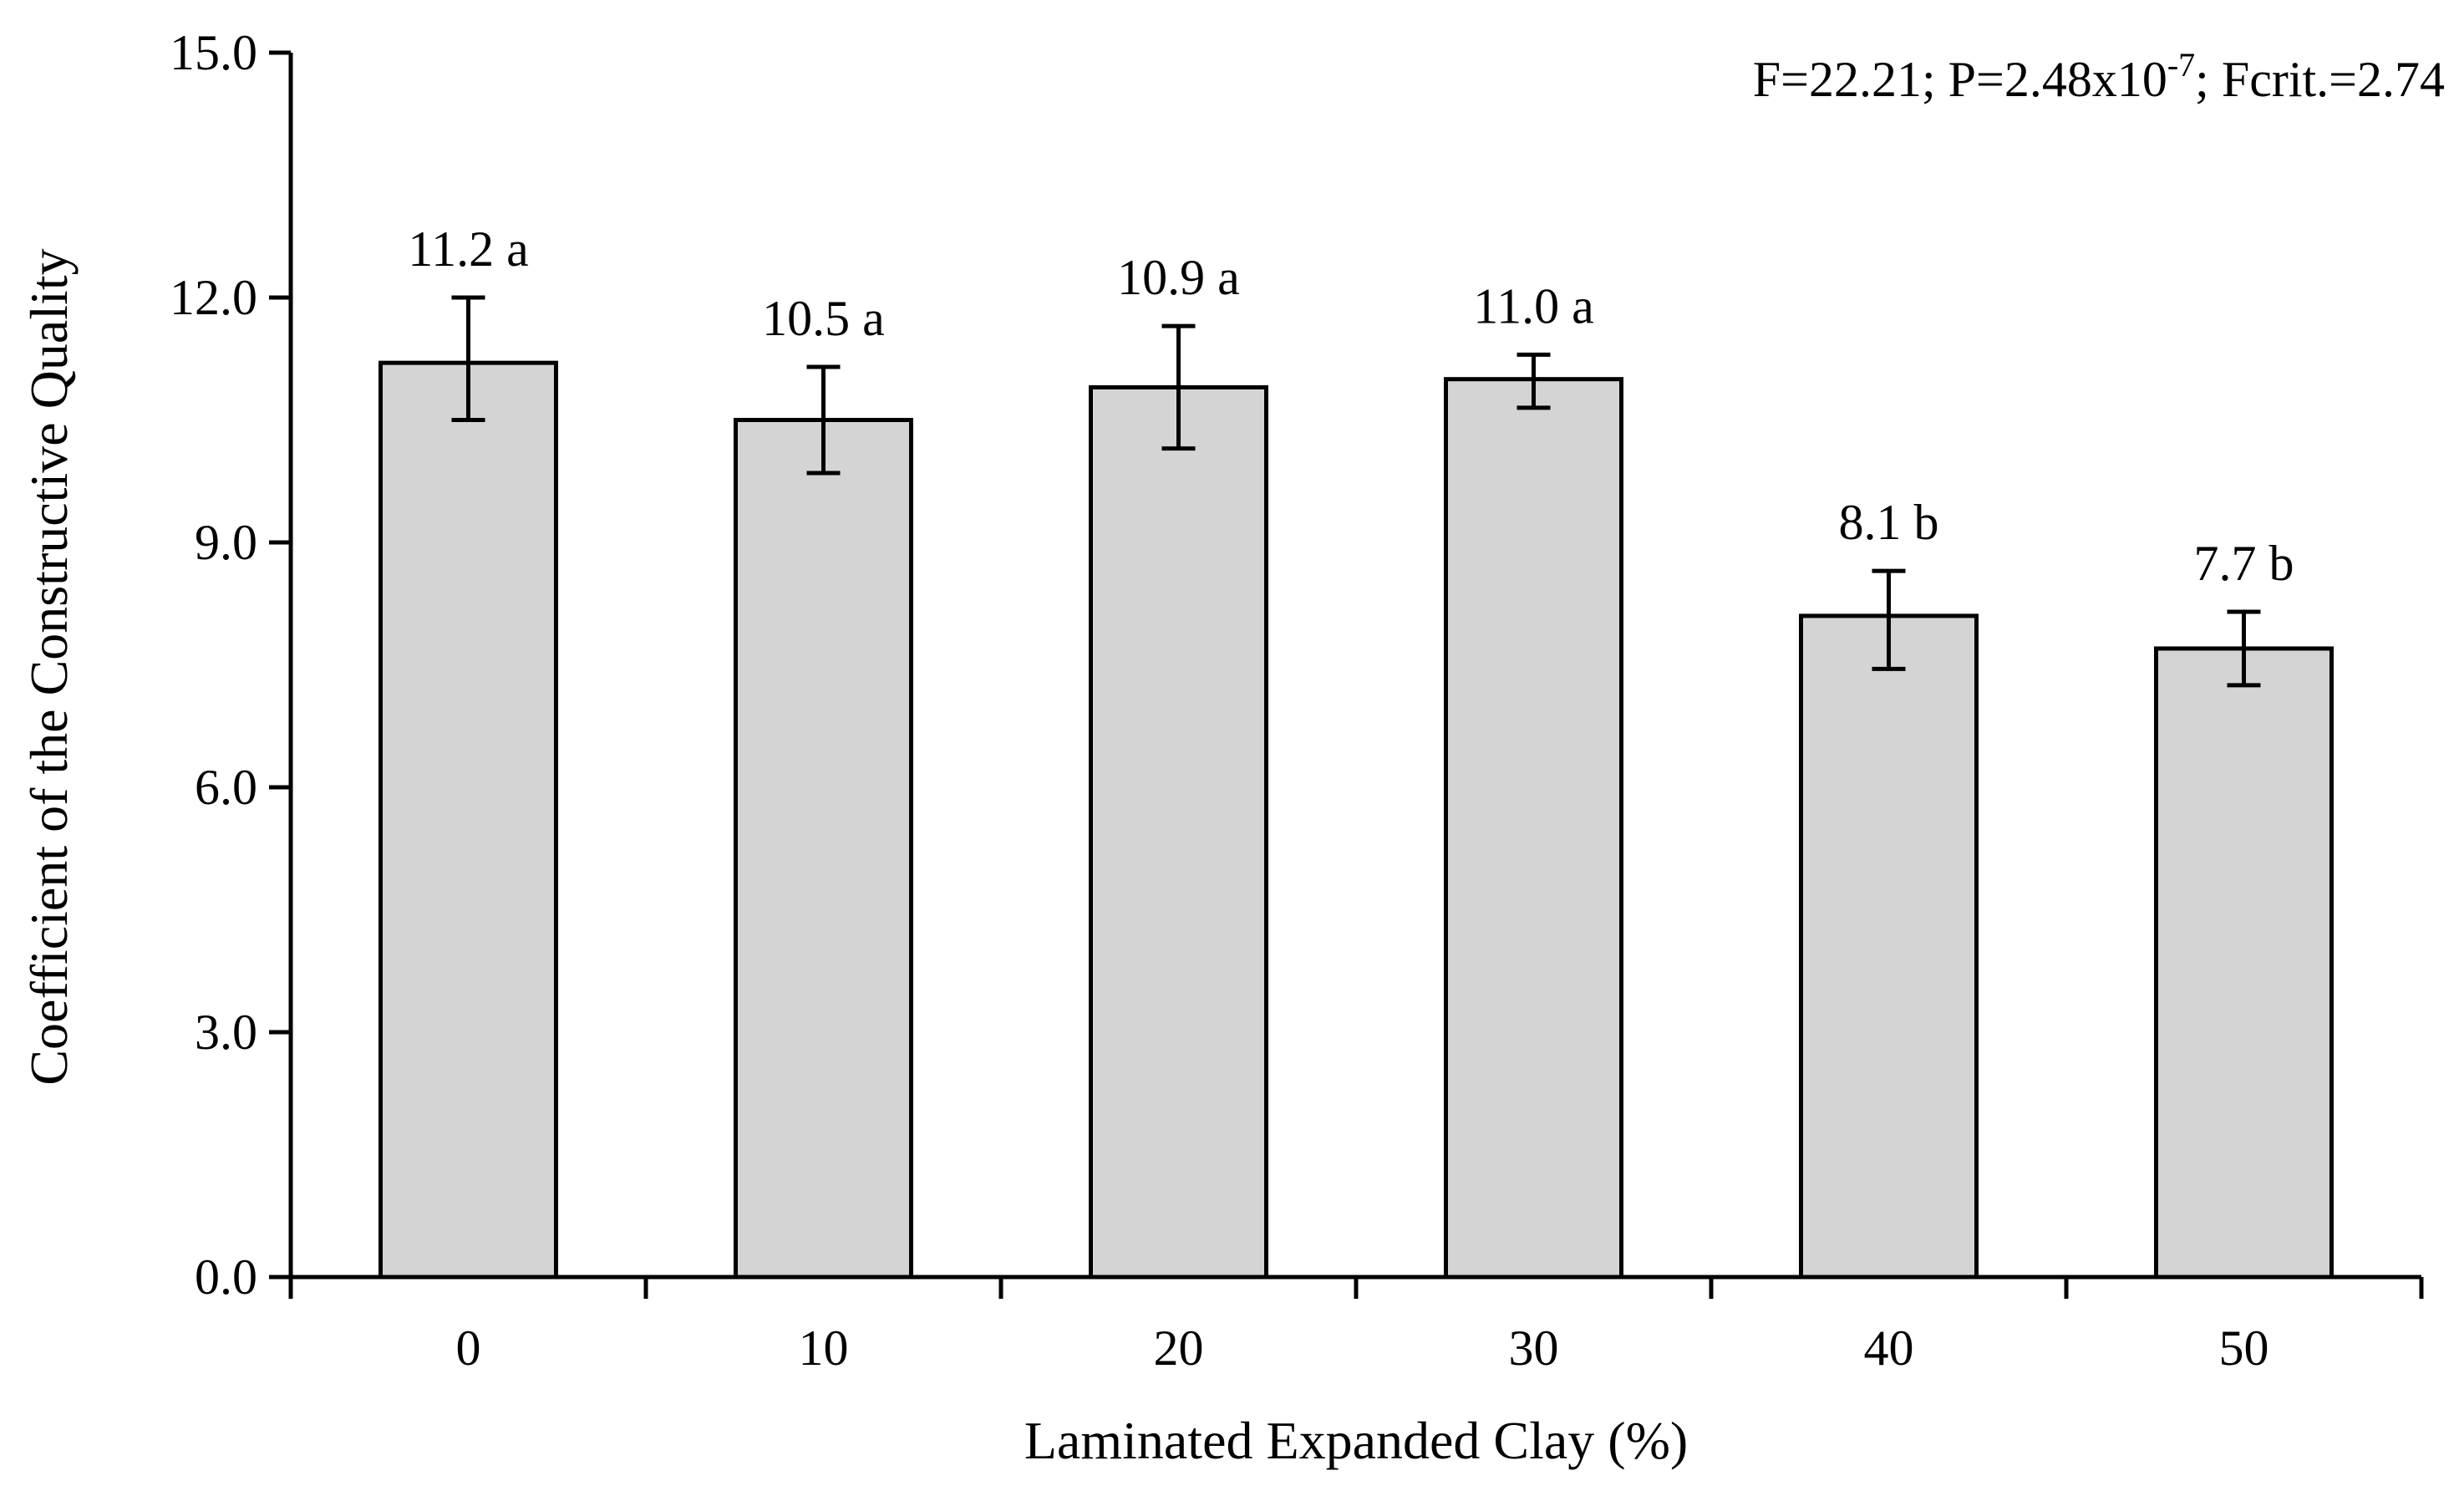 The width and height of the screenshot is (2464, 1491). Describe the element at coordinates (49, 666) in the screenshot. I see `y-axis-title: Coefficient of the Constructive Quality` at that location.